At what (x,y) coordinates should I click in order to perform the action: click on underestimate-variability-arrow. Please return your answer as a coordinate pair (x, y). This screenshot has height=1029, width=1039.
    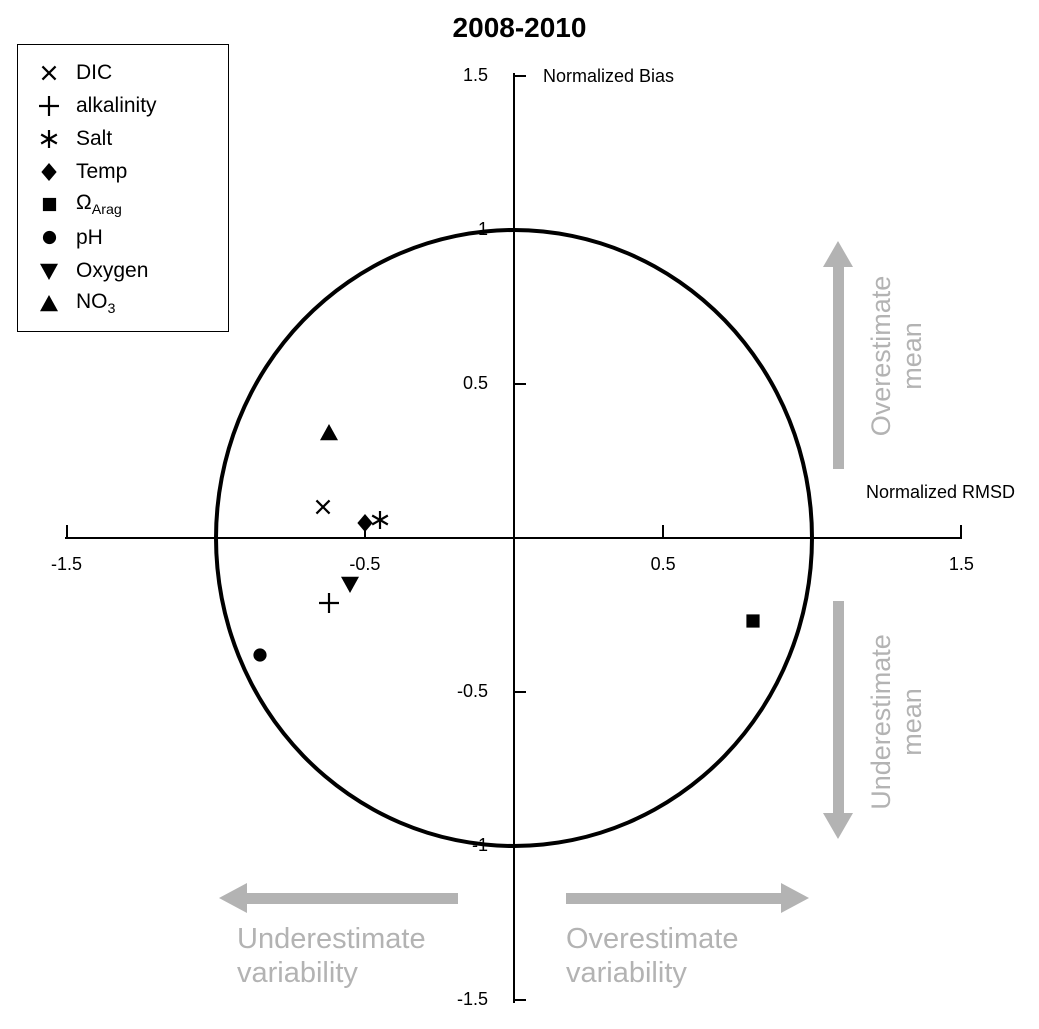
    Looking at the image, I should click on (338, 898).